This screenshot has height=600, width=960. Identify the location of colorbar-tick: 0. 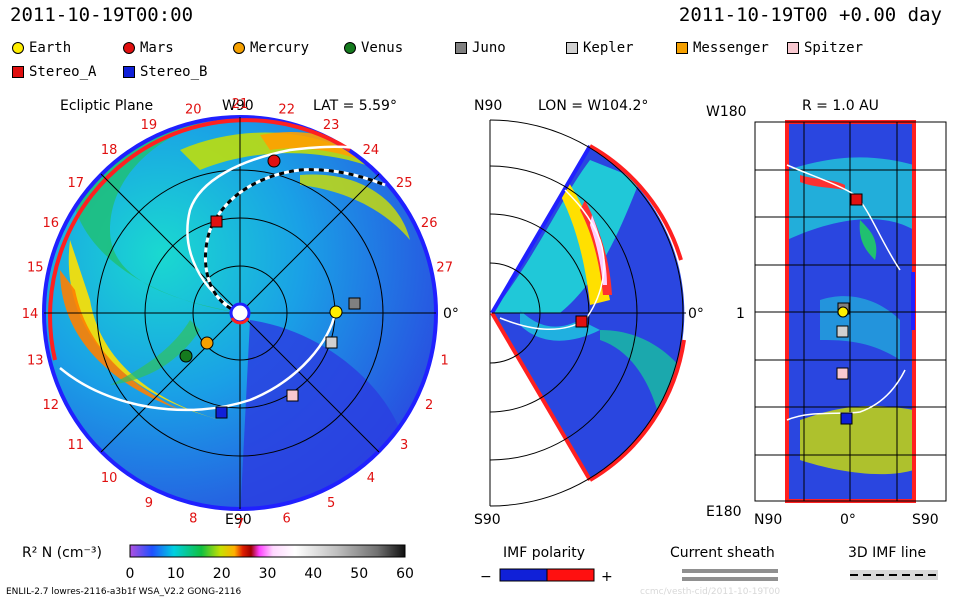
(130, 574).